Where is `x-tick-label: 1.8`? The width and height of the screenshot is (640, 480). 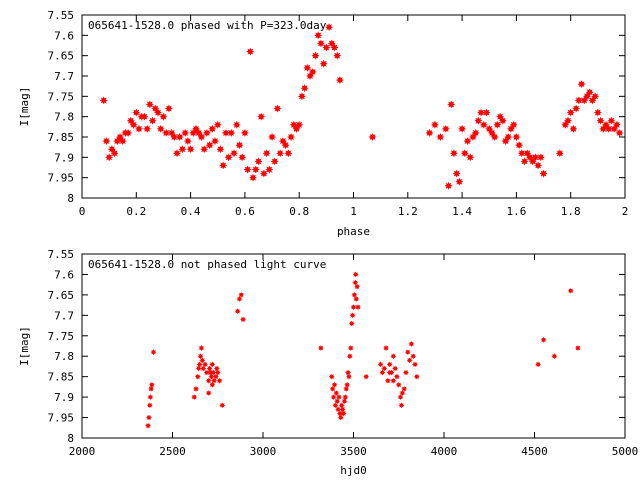
x-tick-label: 1.8 is located at coordinates (571, 211).